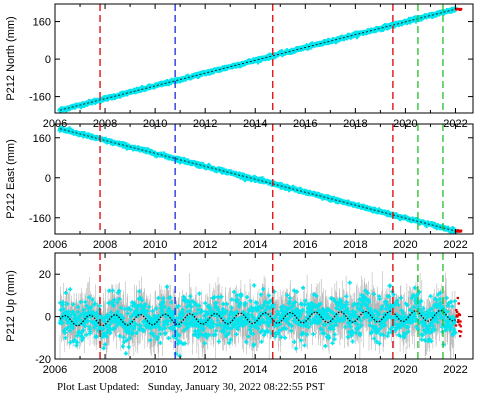 Image resolution: width=488 pixels, height=400 pixels. I want to click on footer-label: Plot Last Updated:, so click(98, 387).